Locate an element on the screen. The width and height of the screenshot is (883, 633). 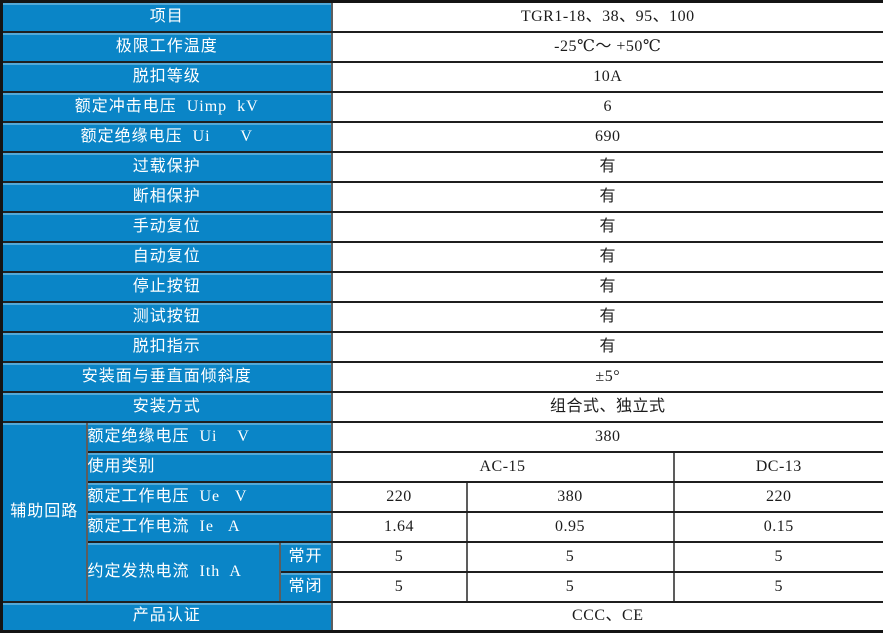
row-test-button: 测试按钮 有 is located at coordinates (442, 317).